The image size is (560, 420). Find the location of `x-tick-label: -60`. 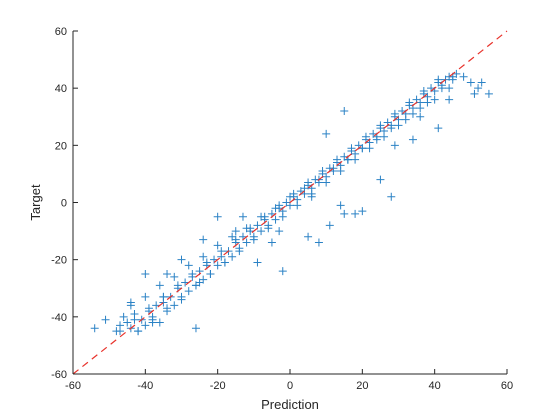

x-tick-label: -60 is located at coordinates (73, 386).